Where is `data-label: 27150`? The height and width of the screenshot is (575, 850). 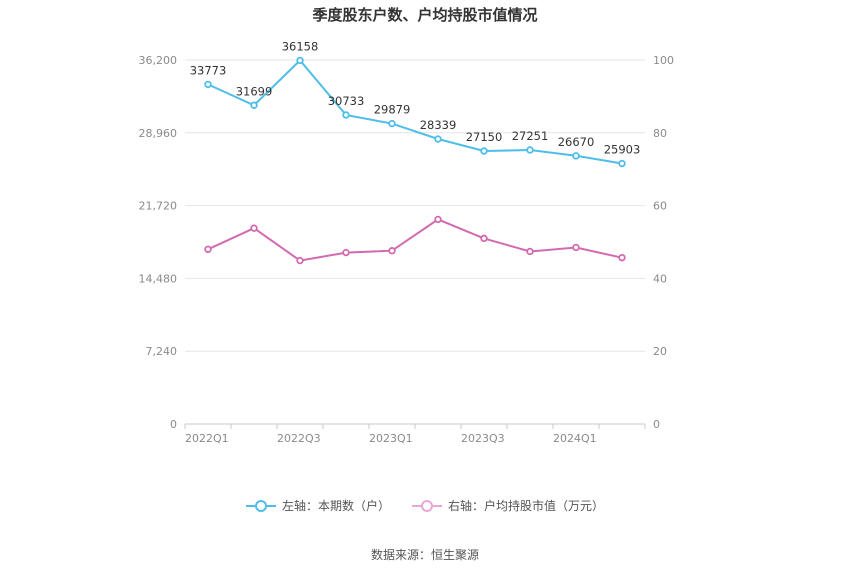
data-label: 27150 is located at coordinates (484, 137).